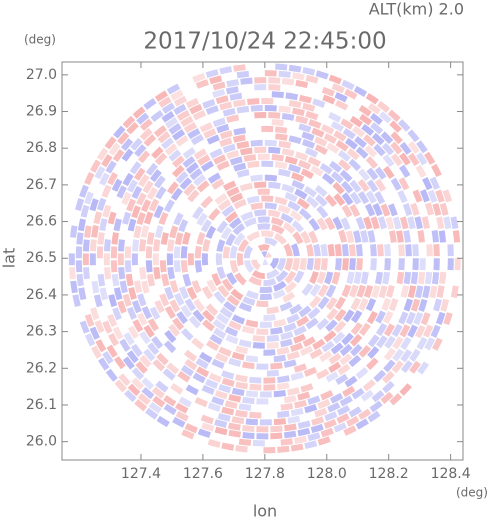 Image resolution: width=491 pixels, height=521 pixels. I want to click on x-unit: (deg), so click(472, 493).